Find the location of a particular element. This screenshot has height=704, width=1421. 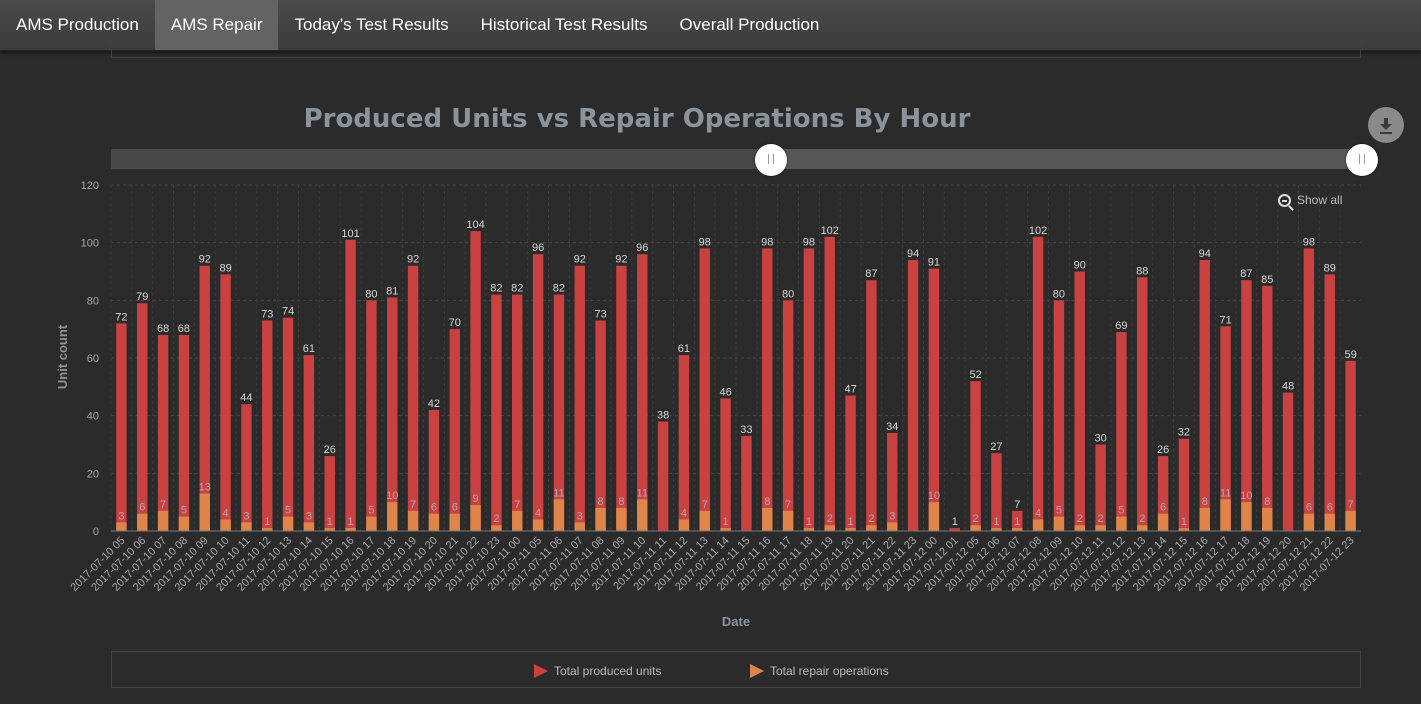

y-axis: 0 20 40 60 80 100 120 is located at coordinates (90, 359).